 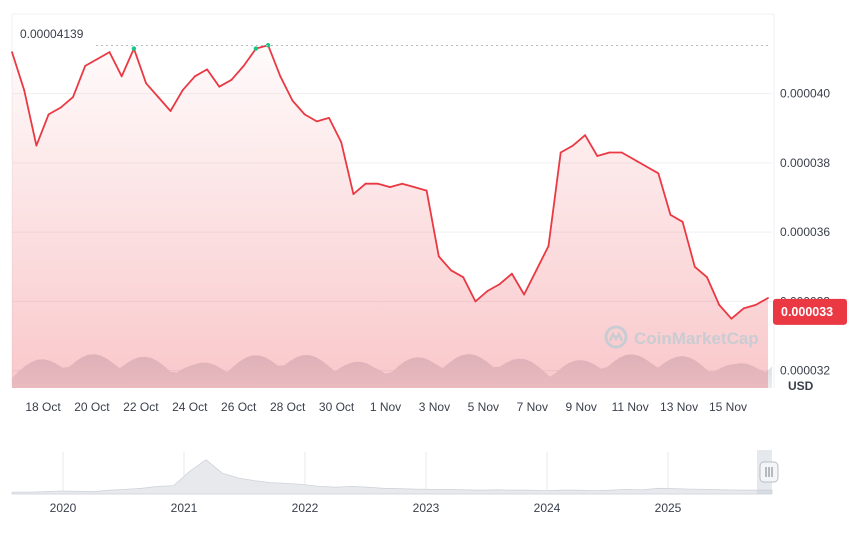 I want to click on high-value-label-bg, so click(x=55, y=34).